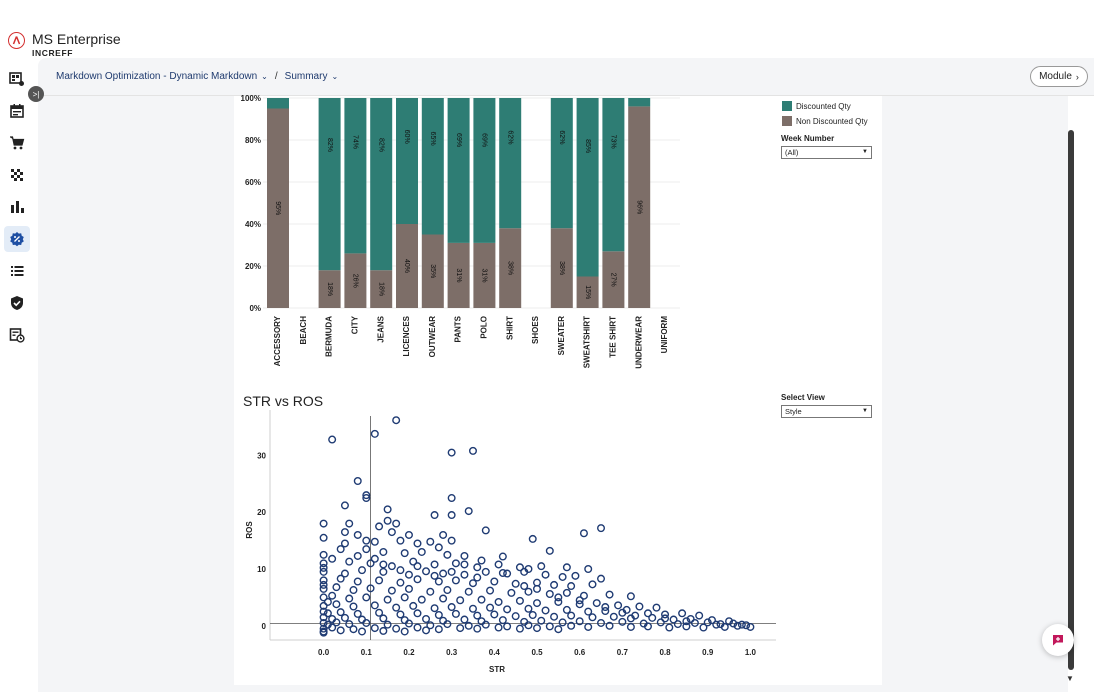 The width and height of the screenshot is (1094, 692). What do you see at coordinates (825, 106) in the screenshot?
I see `legend-item-discounted: Discounted Qty` at bounding box center [825, 106].